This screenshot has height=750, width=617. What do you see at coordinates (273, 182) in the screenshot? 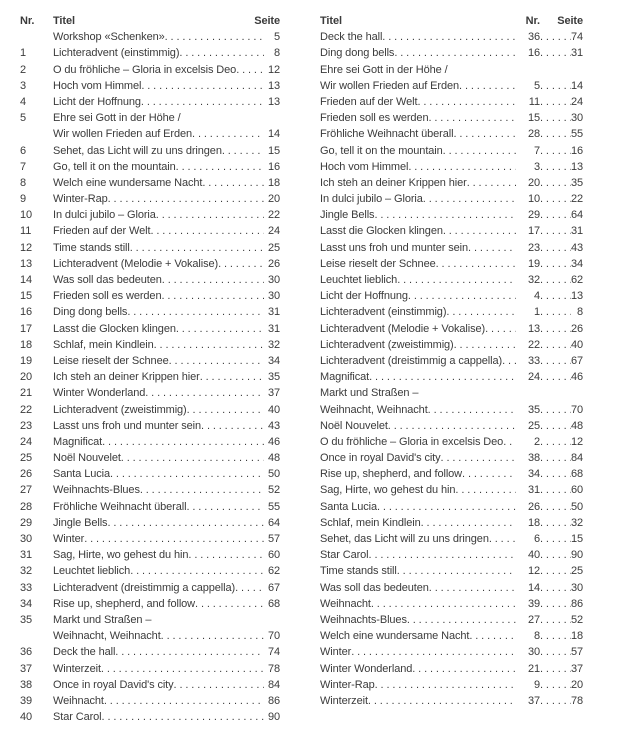
I see `page-number: 18` at bounding box center [273, 182].